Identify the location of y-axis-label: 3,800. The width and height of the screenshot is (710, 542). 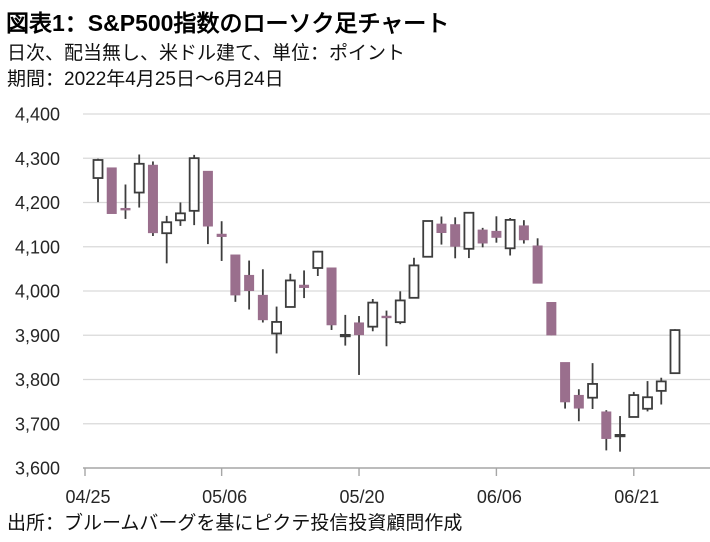
(37, 380).